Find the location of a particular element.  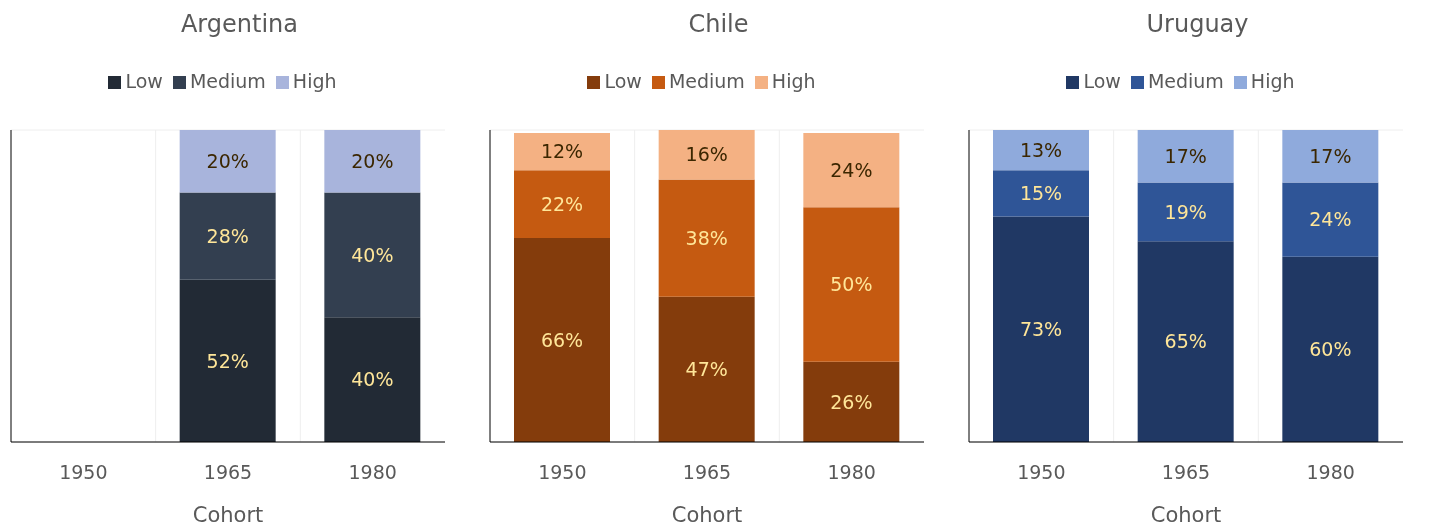

data-label: 60% is located at coordinates (1330, 349).